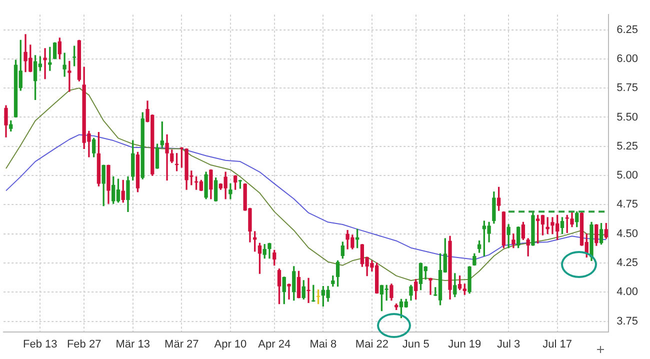 The height and width of the screenshot is (359, 650). I want to click on y-tick-label: 6.00, so click(627, 58).